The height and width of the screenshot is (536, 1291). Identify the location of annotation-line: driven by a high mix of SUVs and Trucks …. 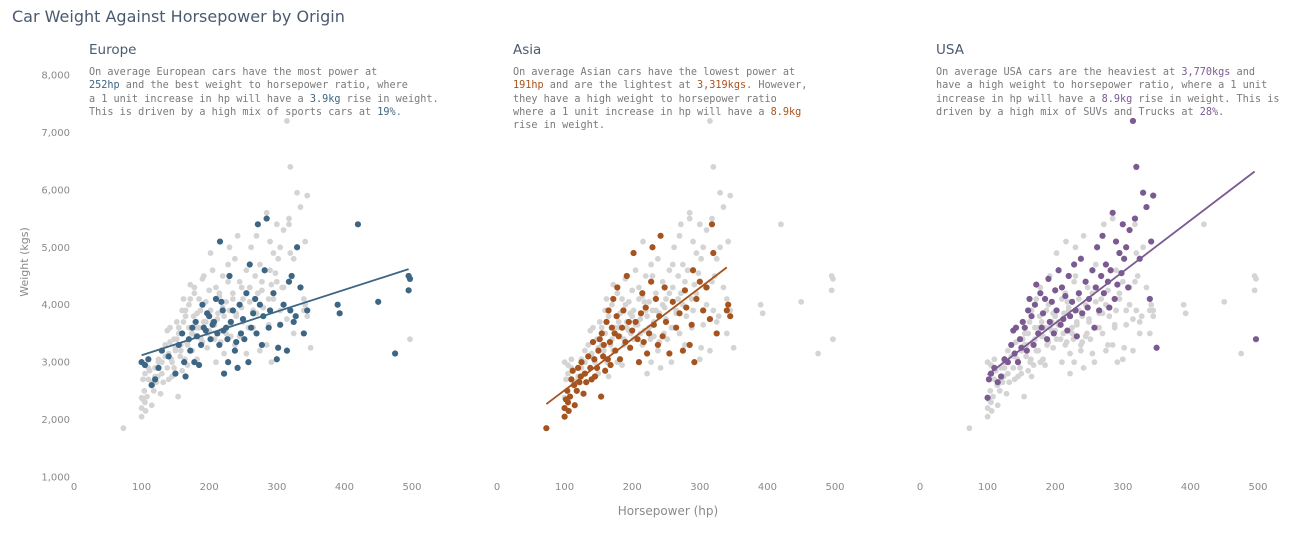
(1107, 112).